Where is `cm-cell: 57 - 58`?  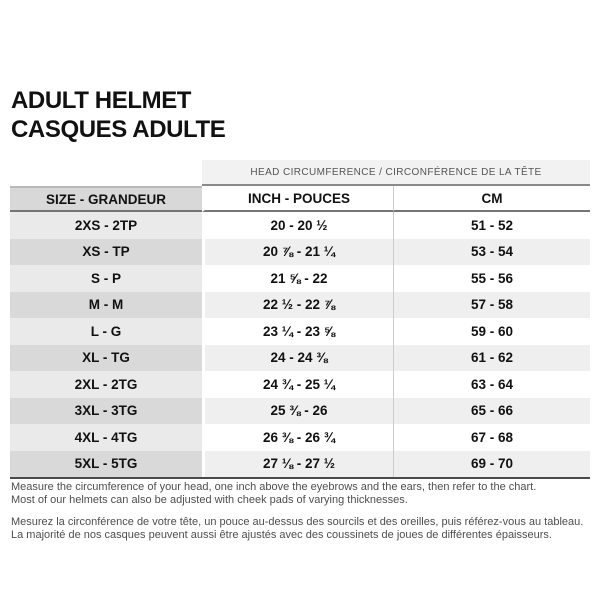
cm-cell: 57 - 58 is located at coordinates (491, 304).